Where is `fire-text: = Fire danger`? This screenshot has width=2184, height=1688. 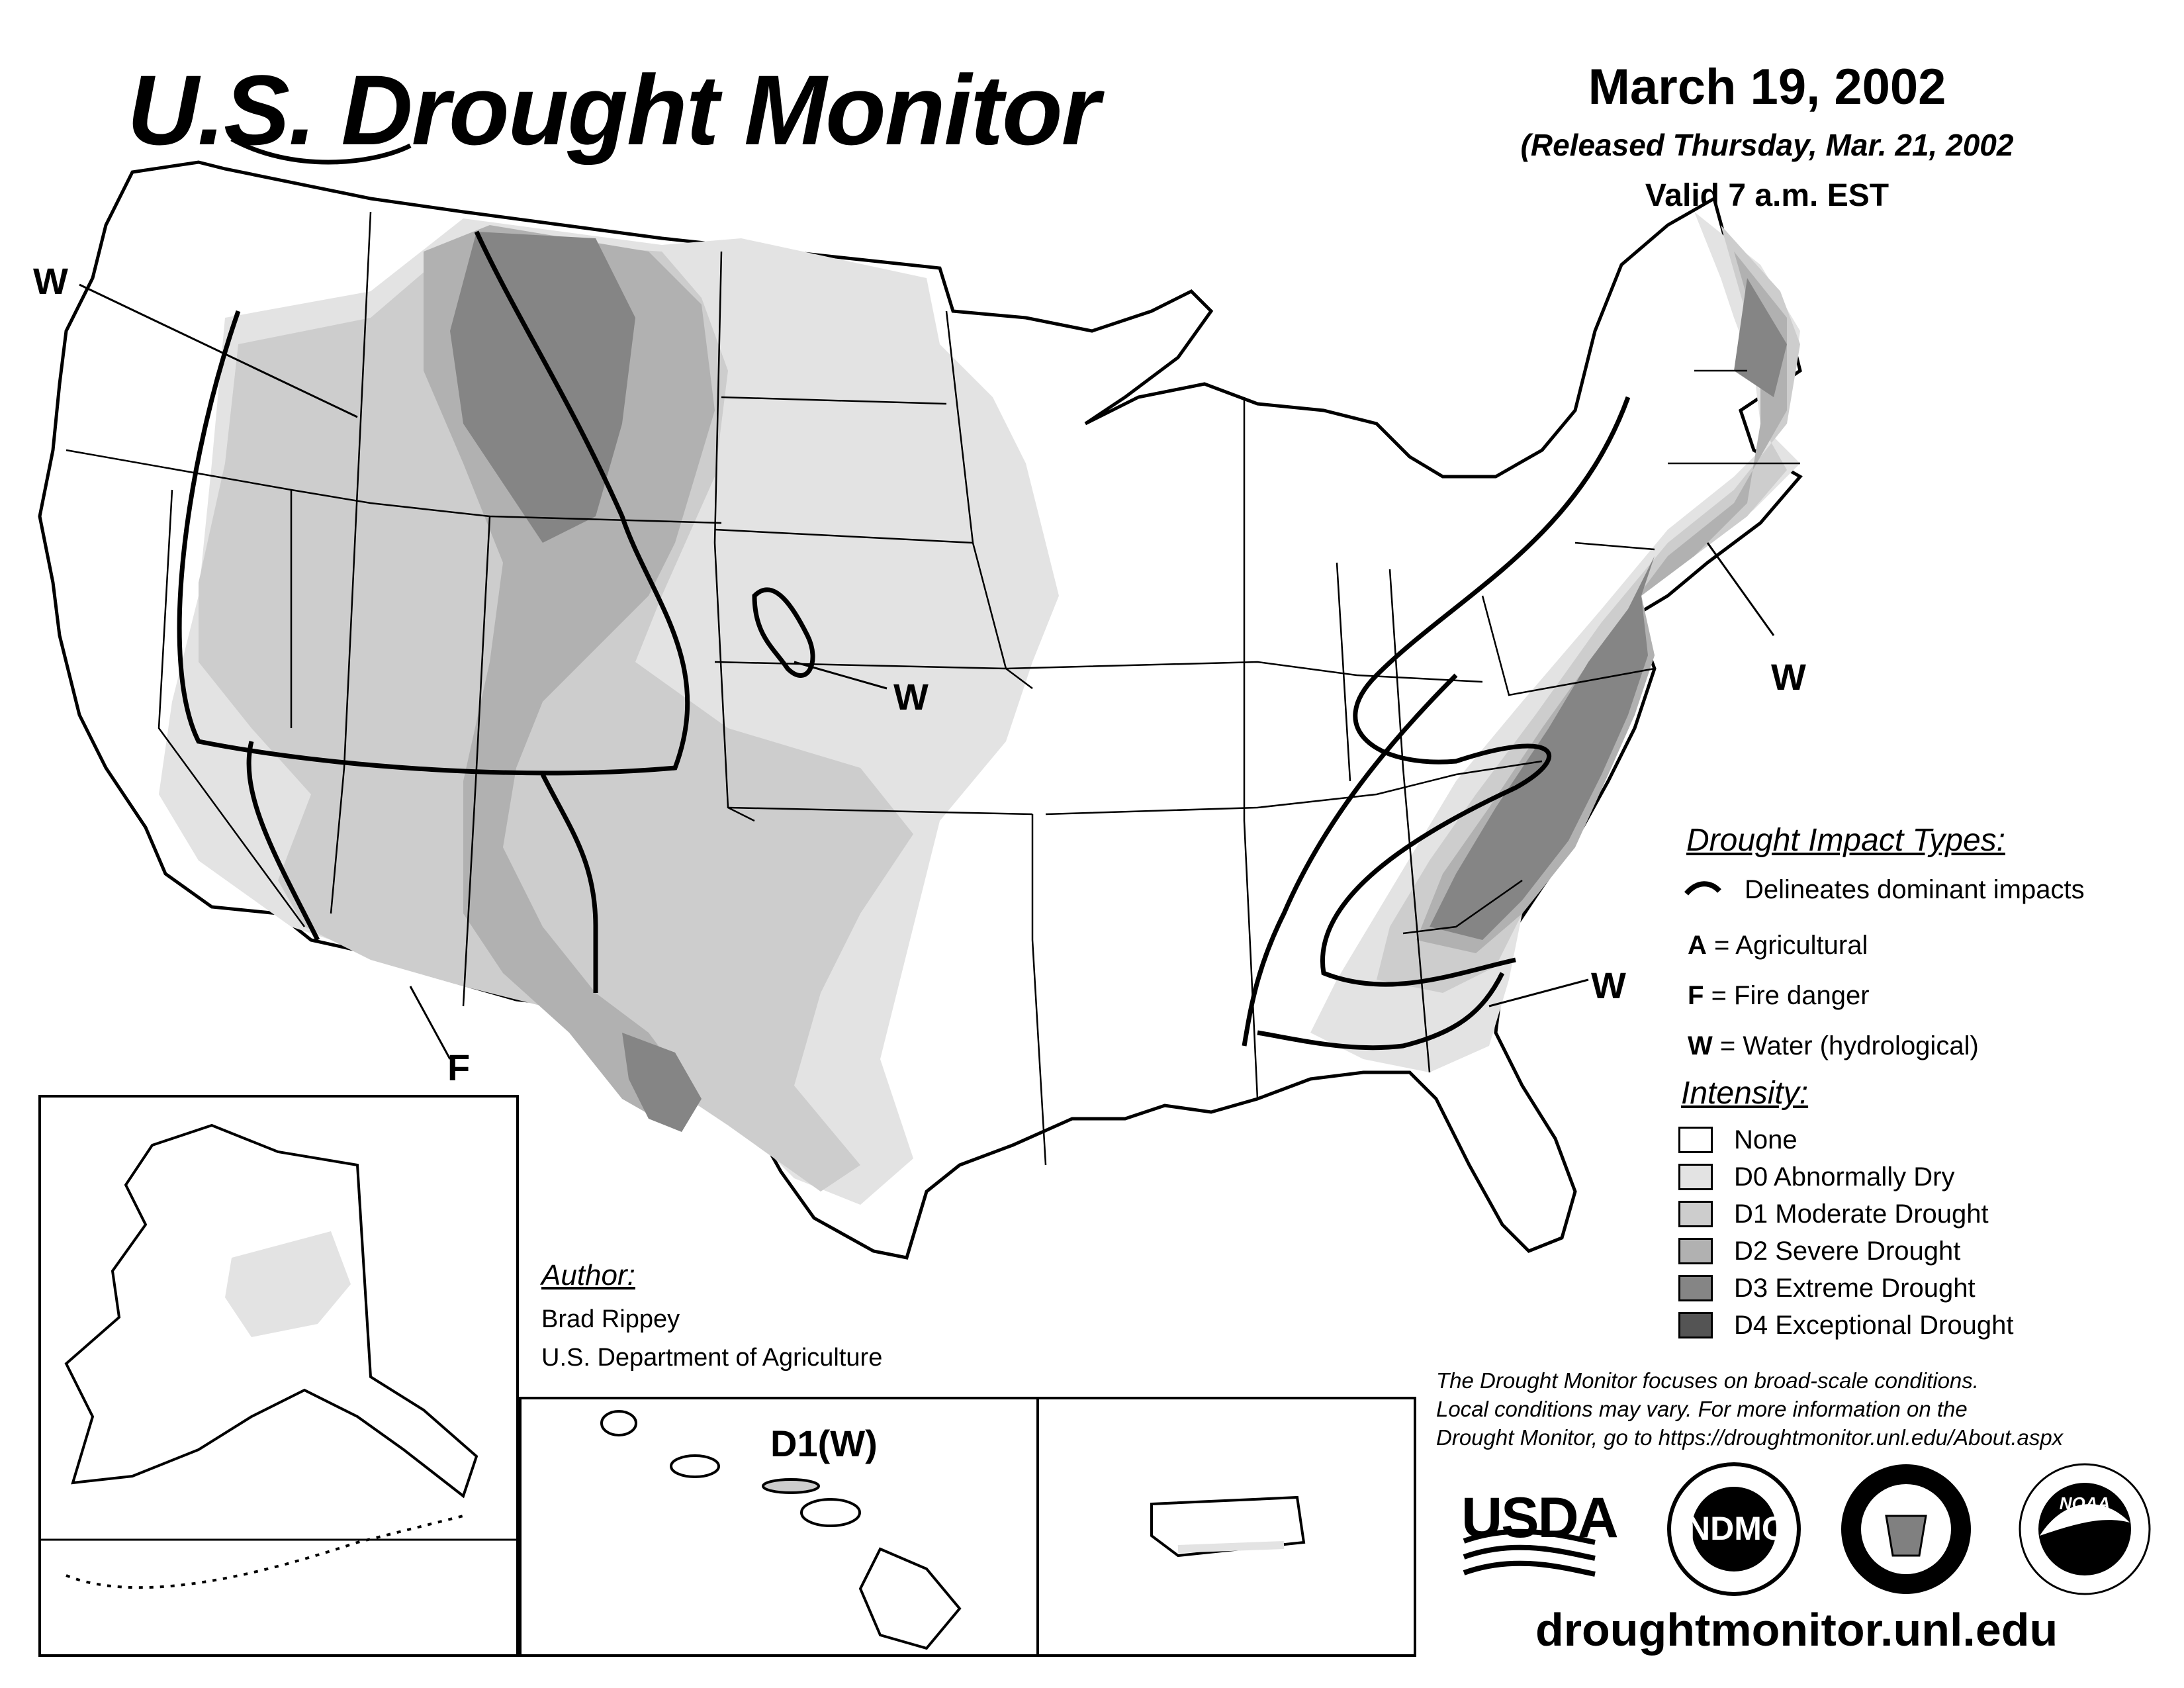
fire-text: = Fire danger is located at coordinates (1790, 995).